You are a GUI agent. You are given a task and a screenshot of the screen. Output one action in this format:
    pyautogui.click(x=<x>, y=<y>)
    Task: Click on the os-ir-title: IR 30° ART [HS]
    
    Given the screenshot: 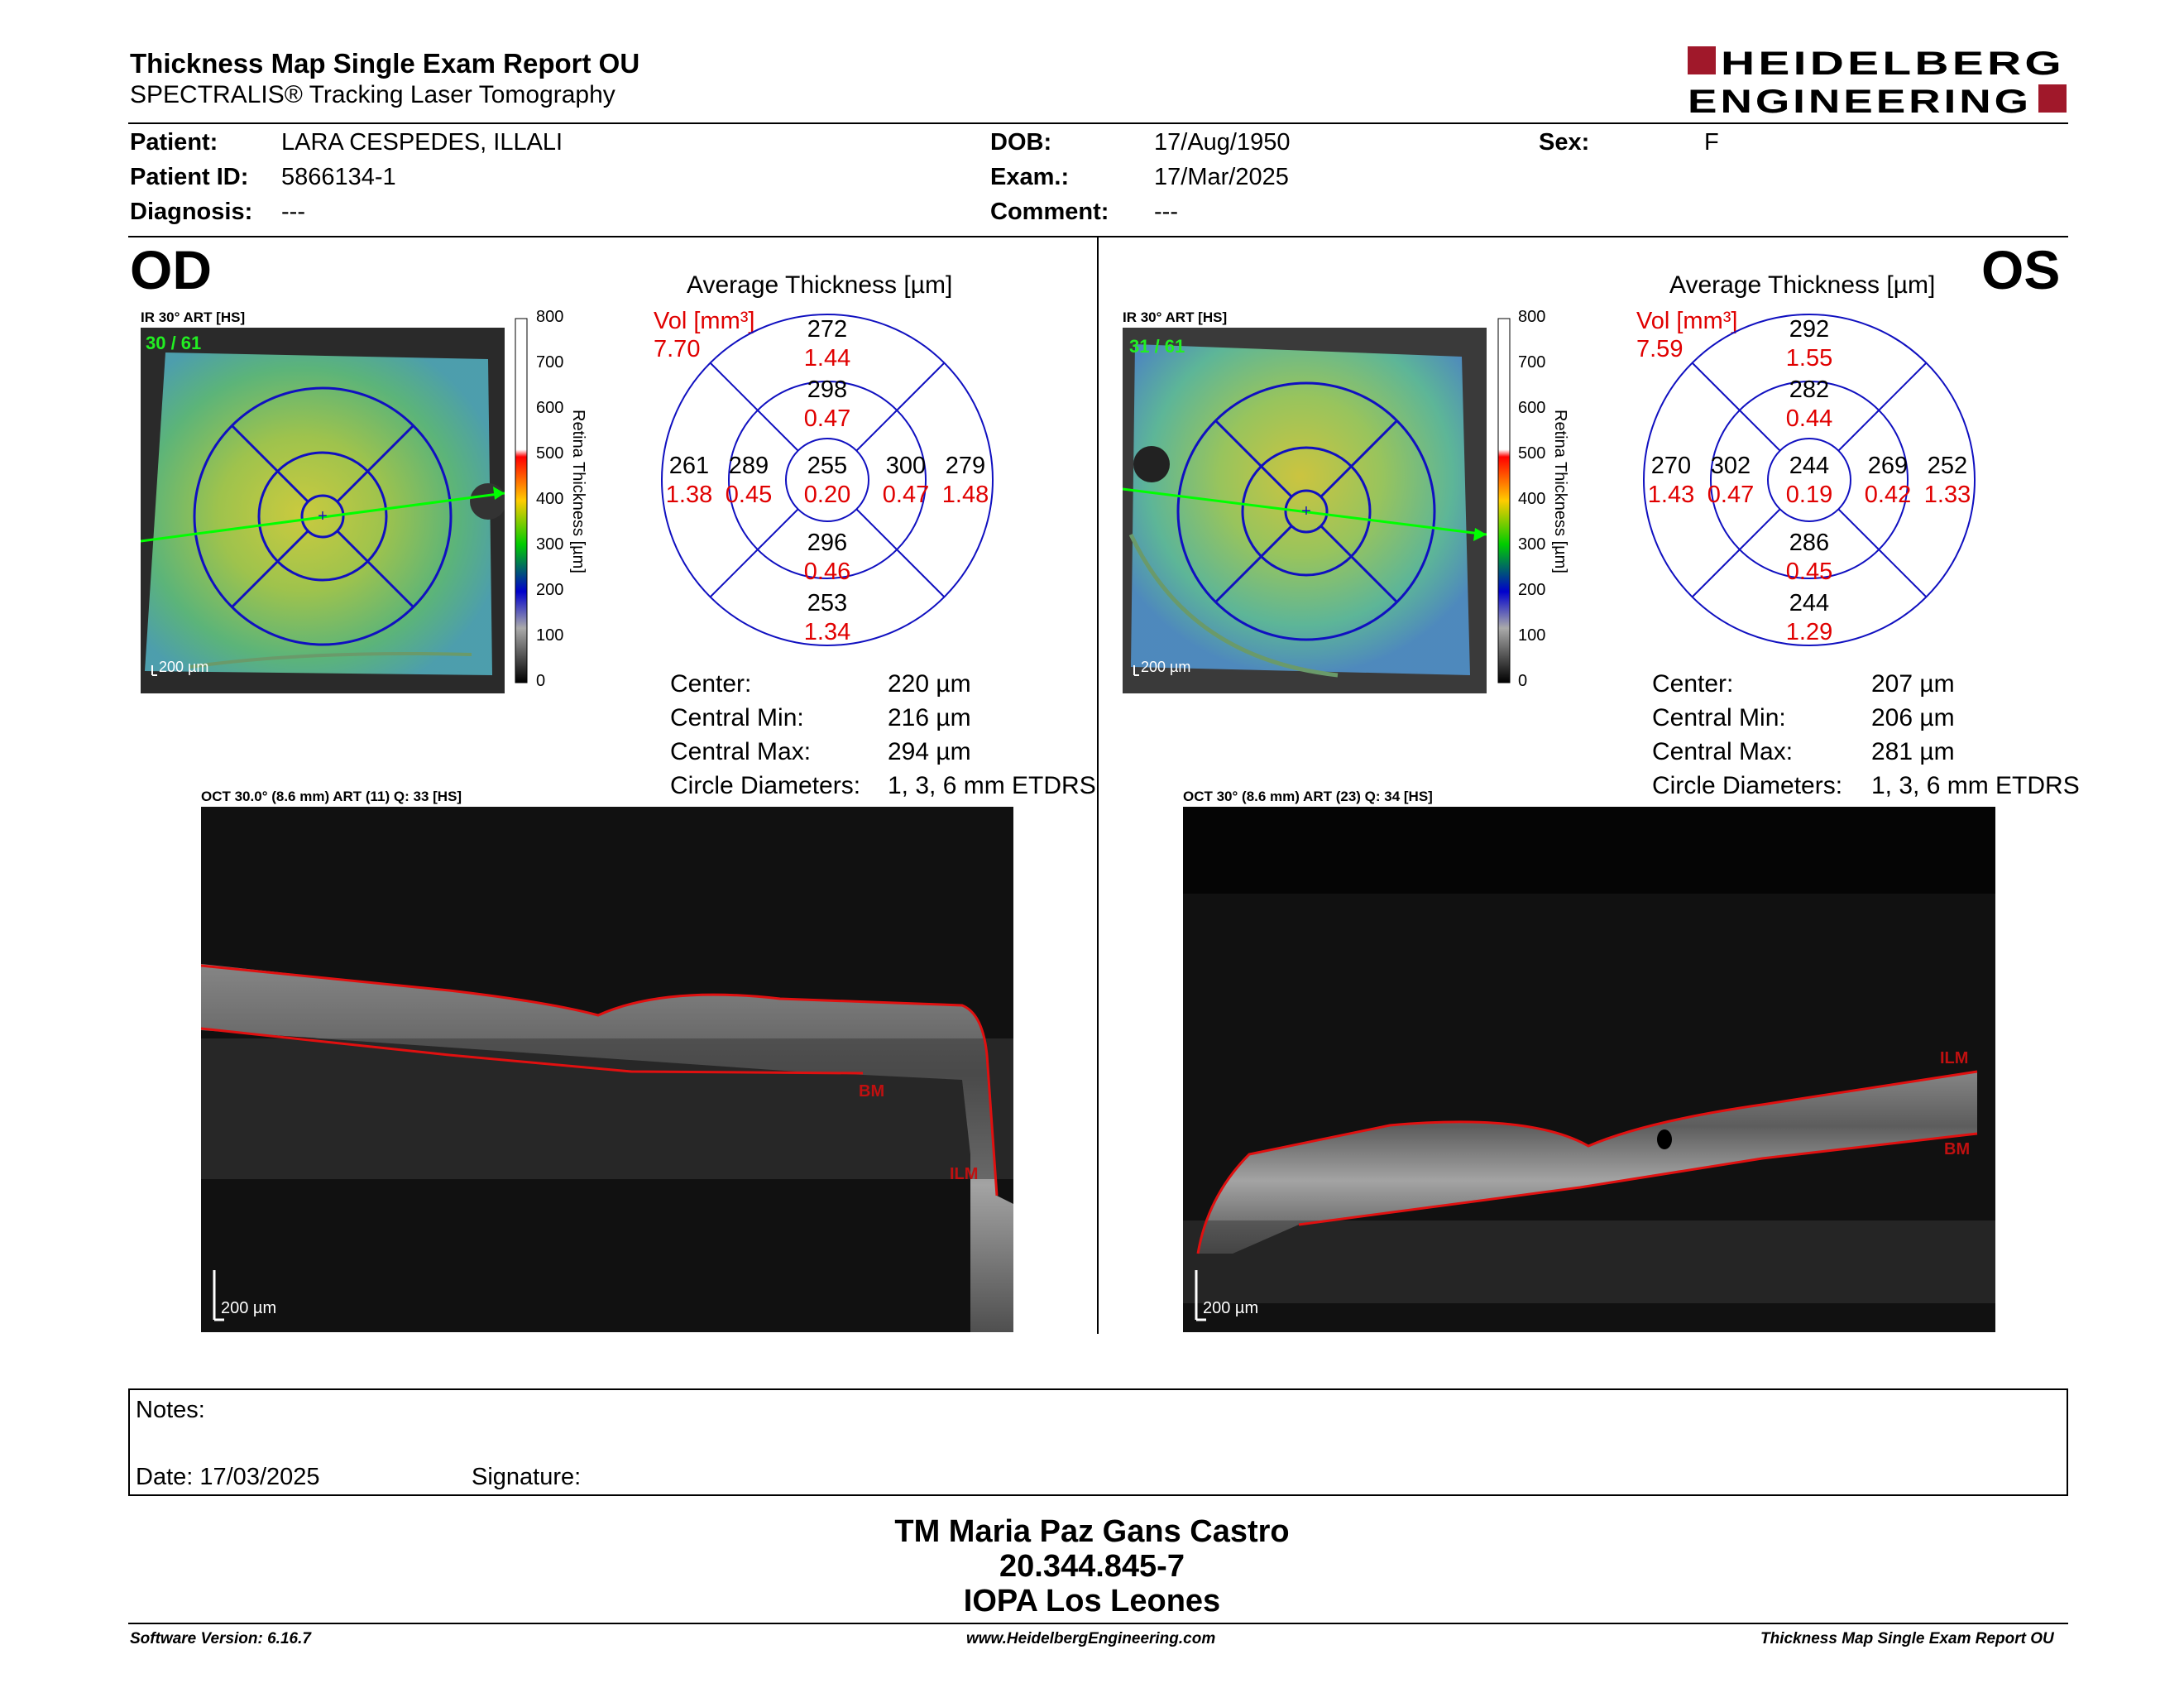 What is the action you would take?
    pyautogui.click(x=1175, y=317)
    